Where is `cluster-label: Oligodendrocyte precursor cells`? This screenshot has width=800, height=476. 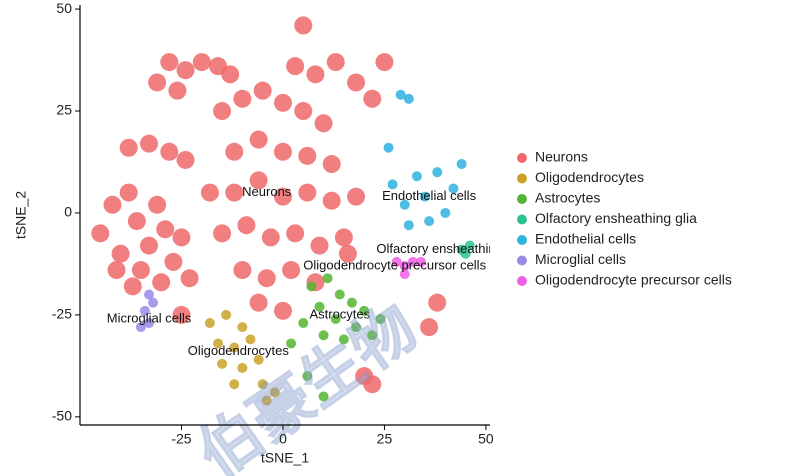
cluster-label: Oligodendrocyte precursor cells is located at coordinates (394, 264).